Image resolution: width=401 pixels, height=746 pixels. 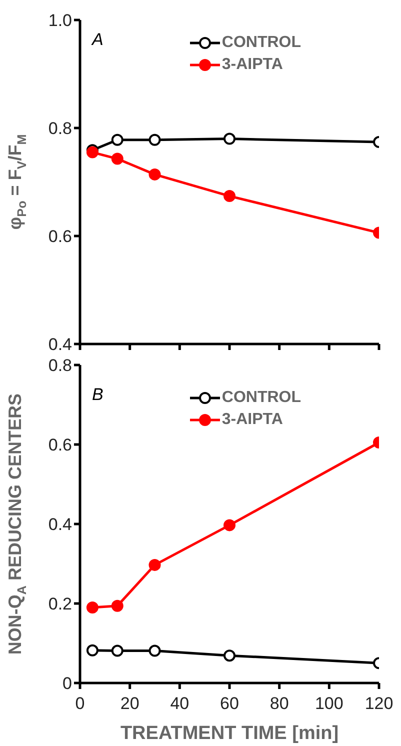 What do you see at coordinates (229, 704) in the screenshot?
I see `x-tick-label: 60` at bounding box center [229, 704].